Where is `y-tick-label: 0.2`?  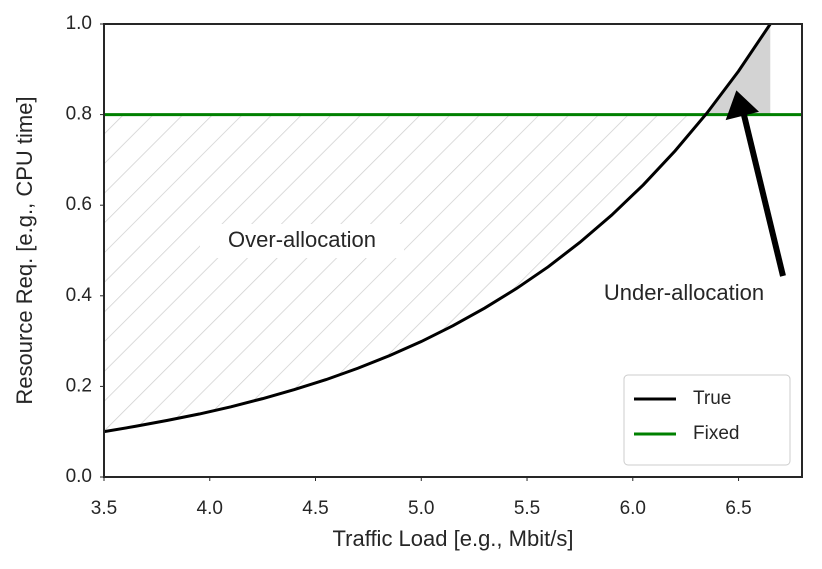
y-tick-label: 0.2 is located at coordinates (79, 385).